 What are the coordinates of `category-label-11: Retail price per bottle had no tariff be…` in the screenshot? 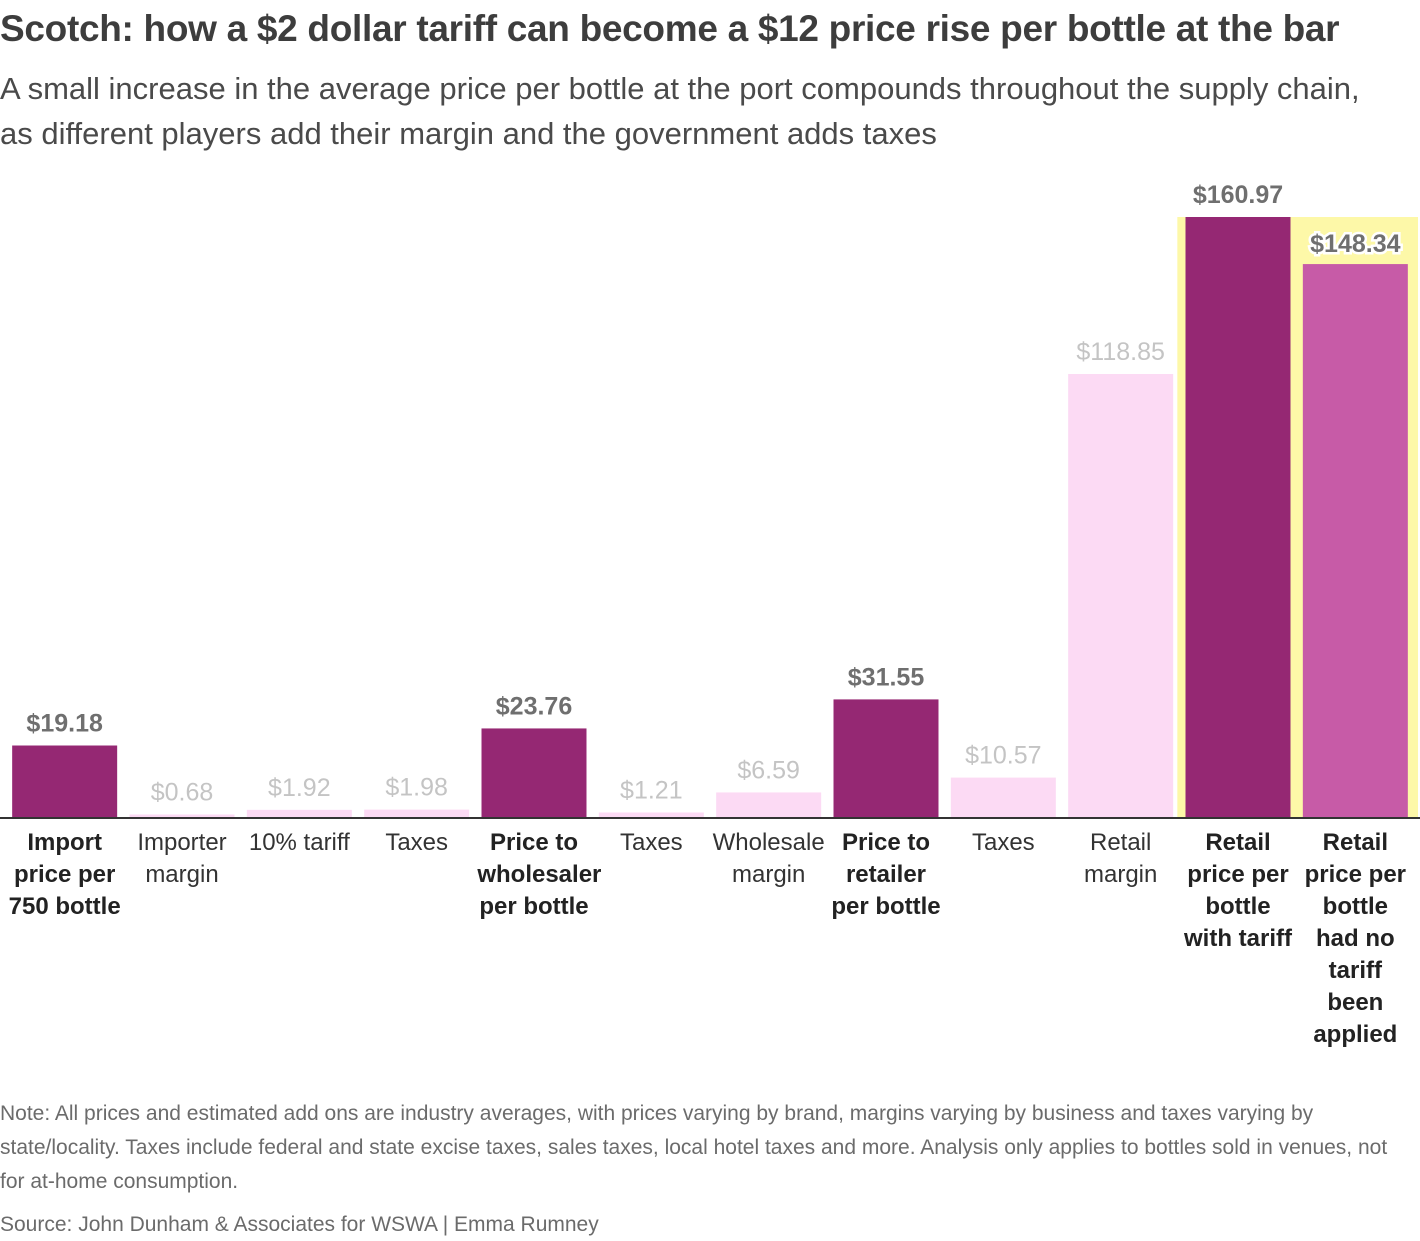 It's located at (1355, 938).